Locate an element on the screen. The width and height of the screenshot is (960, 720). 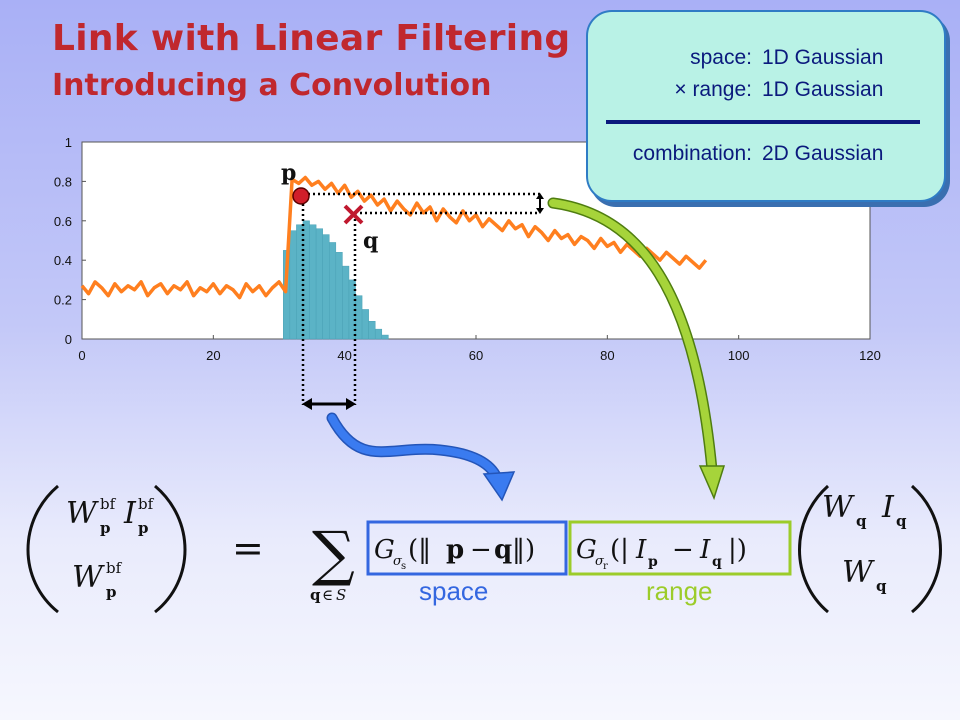
x-axis: 0 20 40 60 80 100 120 is located at coordinates (479, 349).